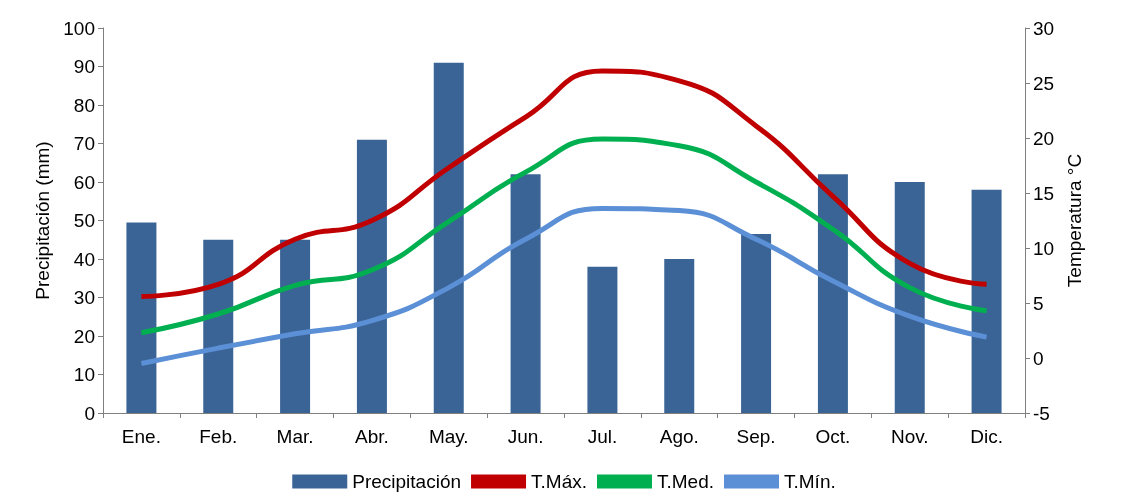 The image size is (1128, 504). Describe the element at coordinates (1044, 248) in the screenshot. I see `y2-tick-label: 10` at that location.